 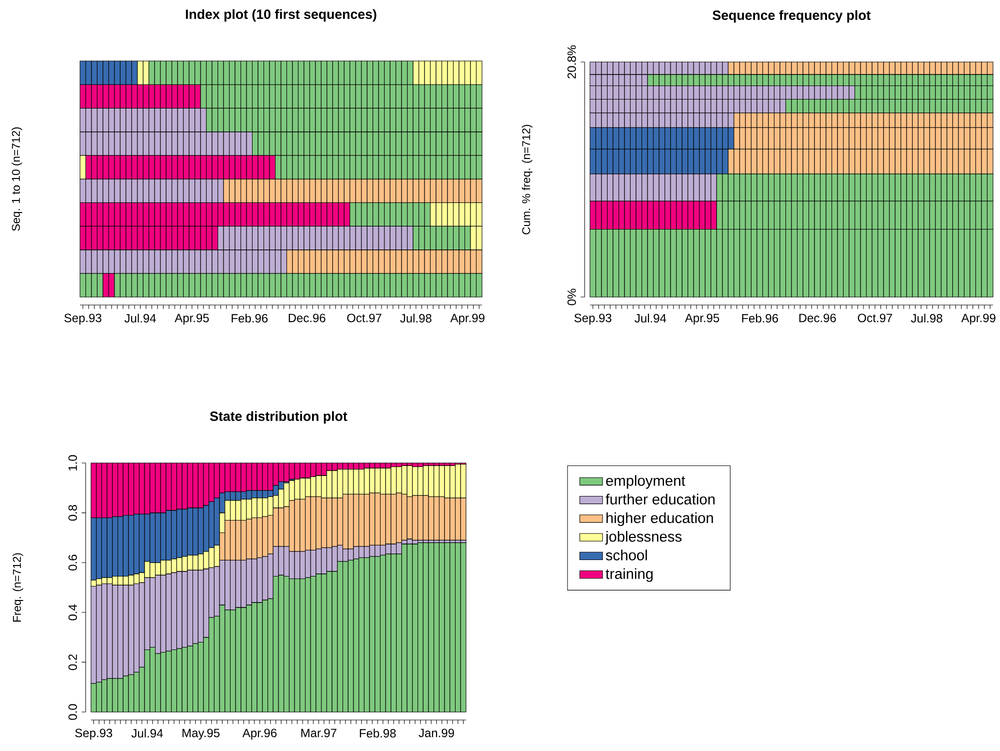 I want to click on chart-title: Index plot (10 first sequences), so click(x=281, y=15).